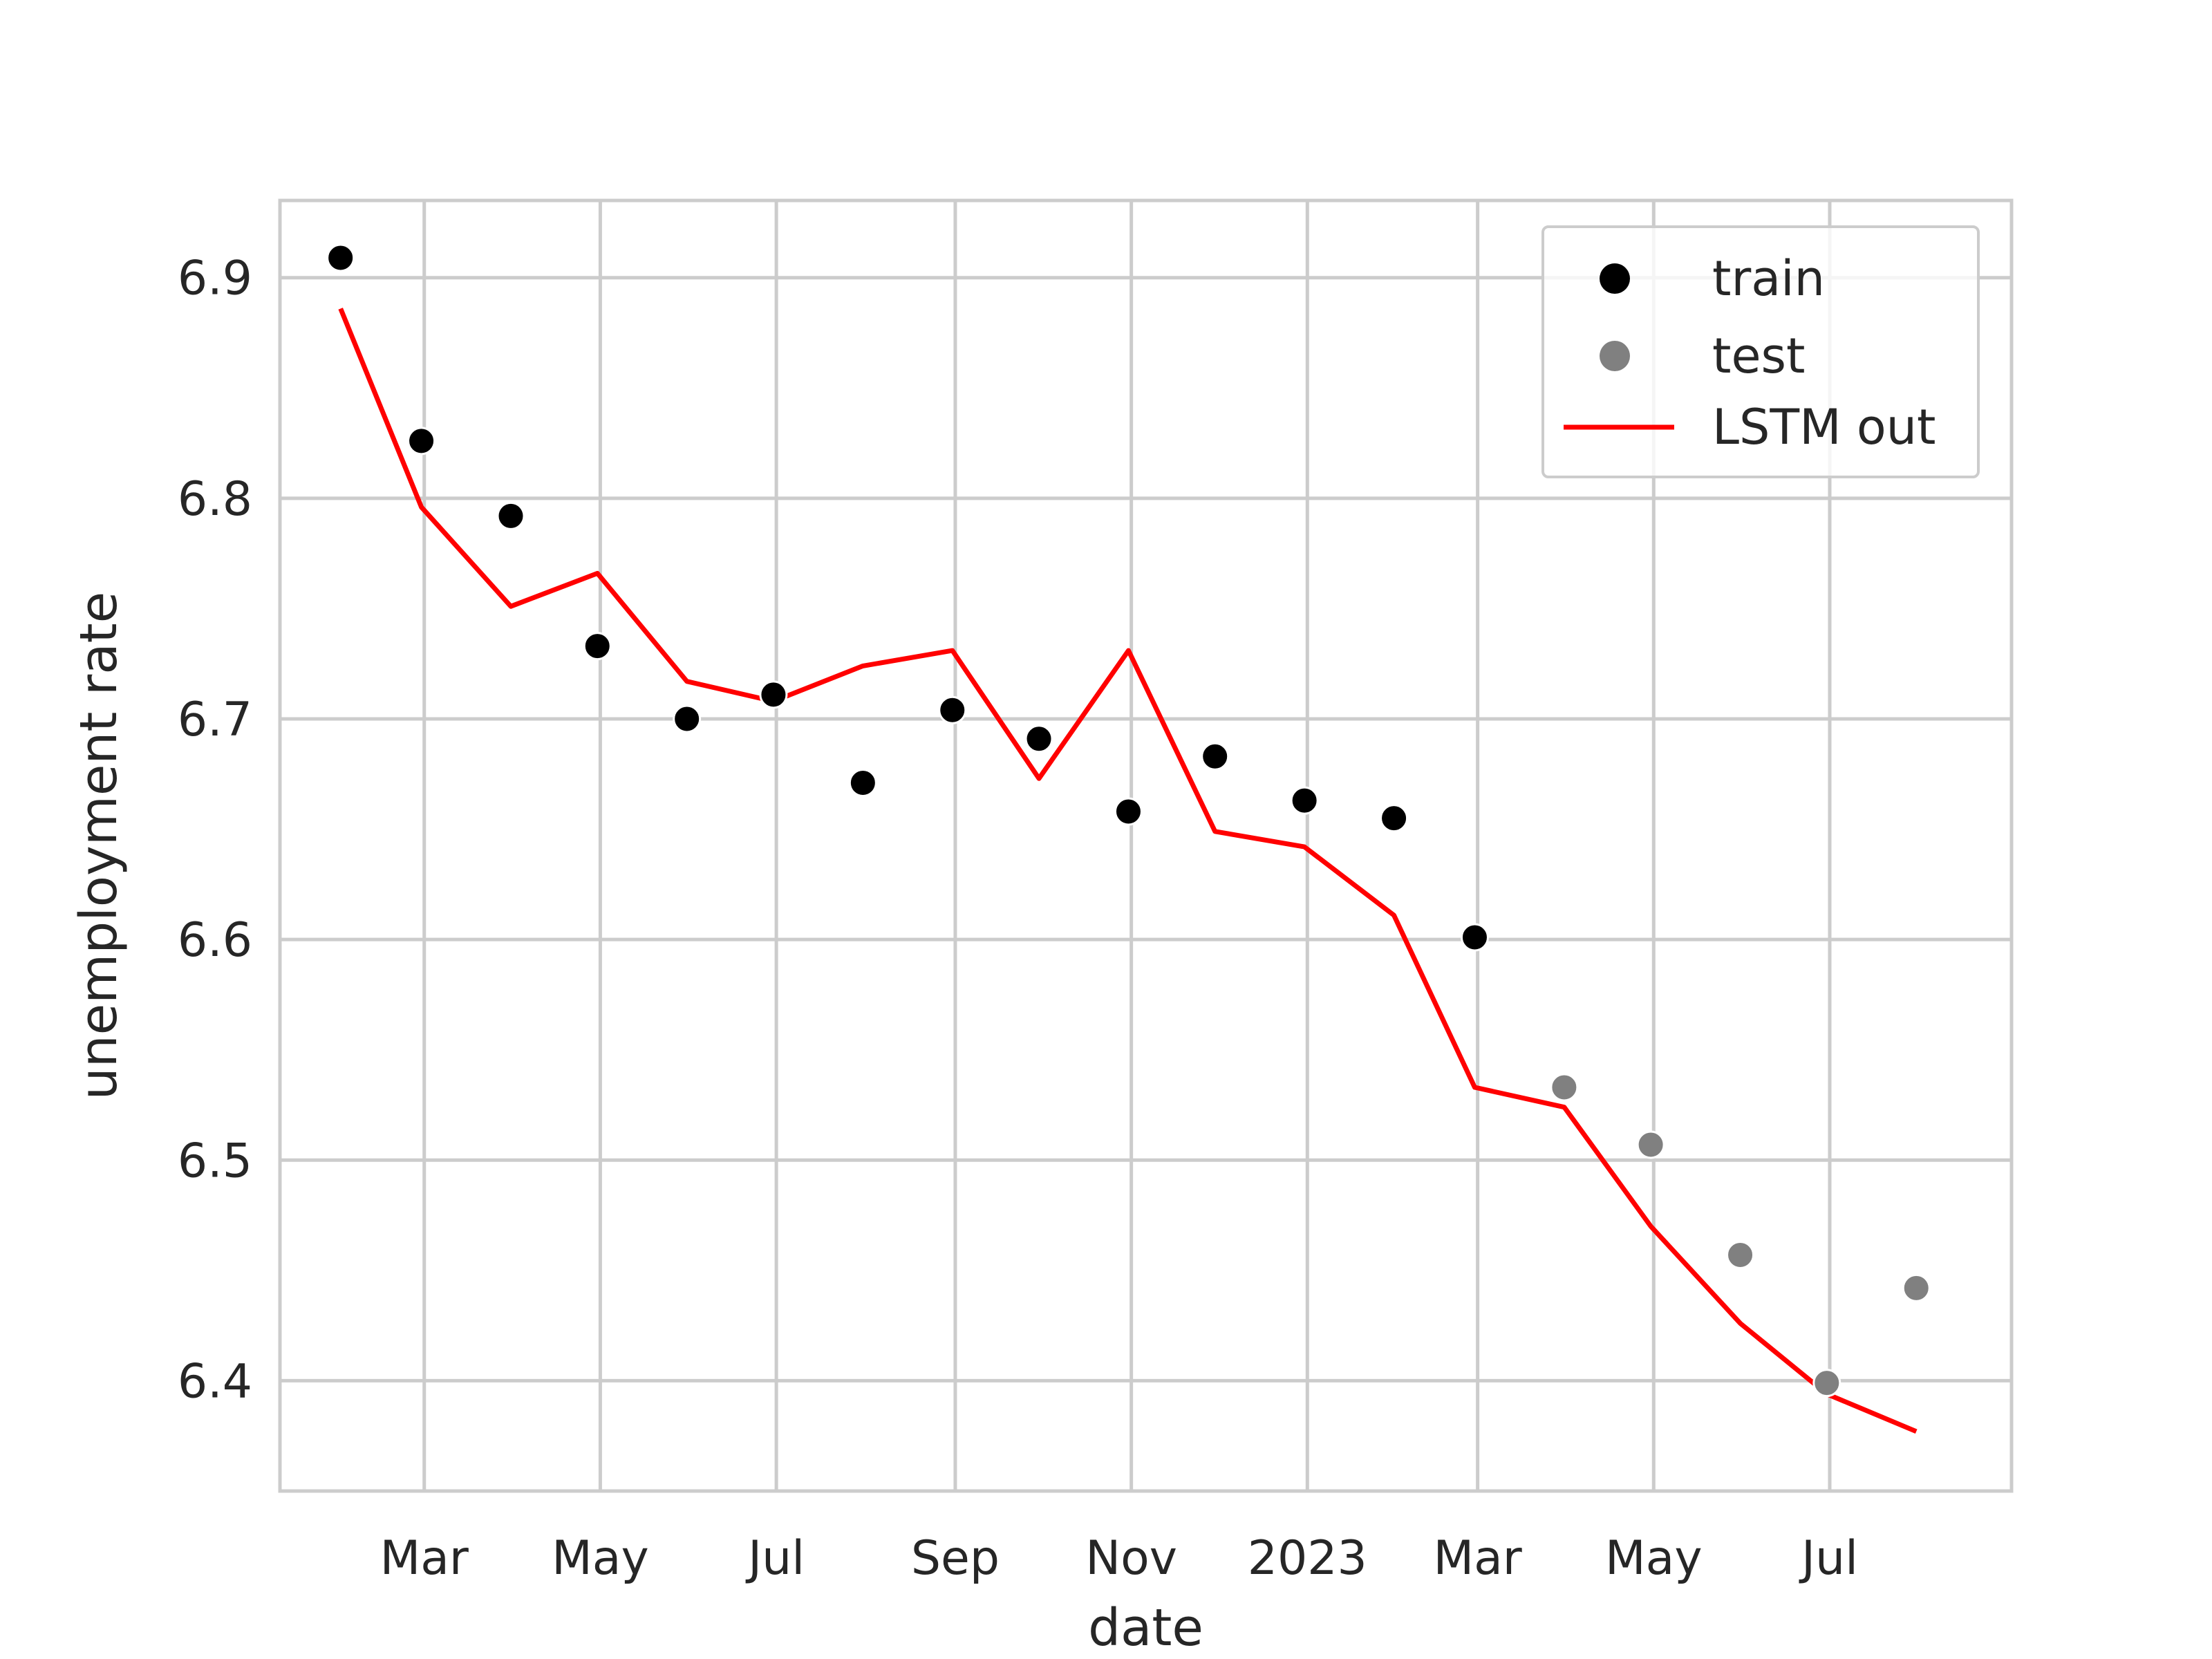  Describe the element at coordinates (215, 1381) in the screenshot. I see `y-tick-label: 6.4` at that location.